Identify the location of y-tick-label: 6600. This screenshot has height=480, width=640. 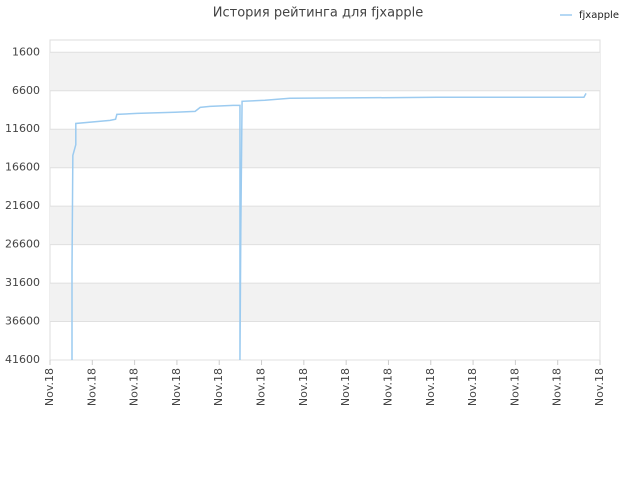
(26, 90).